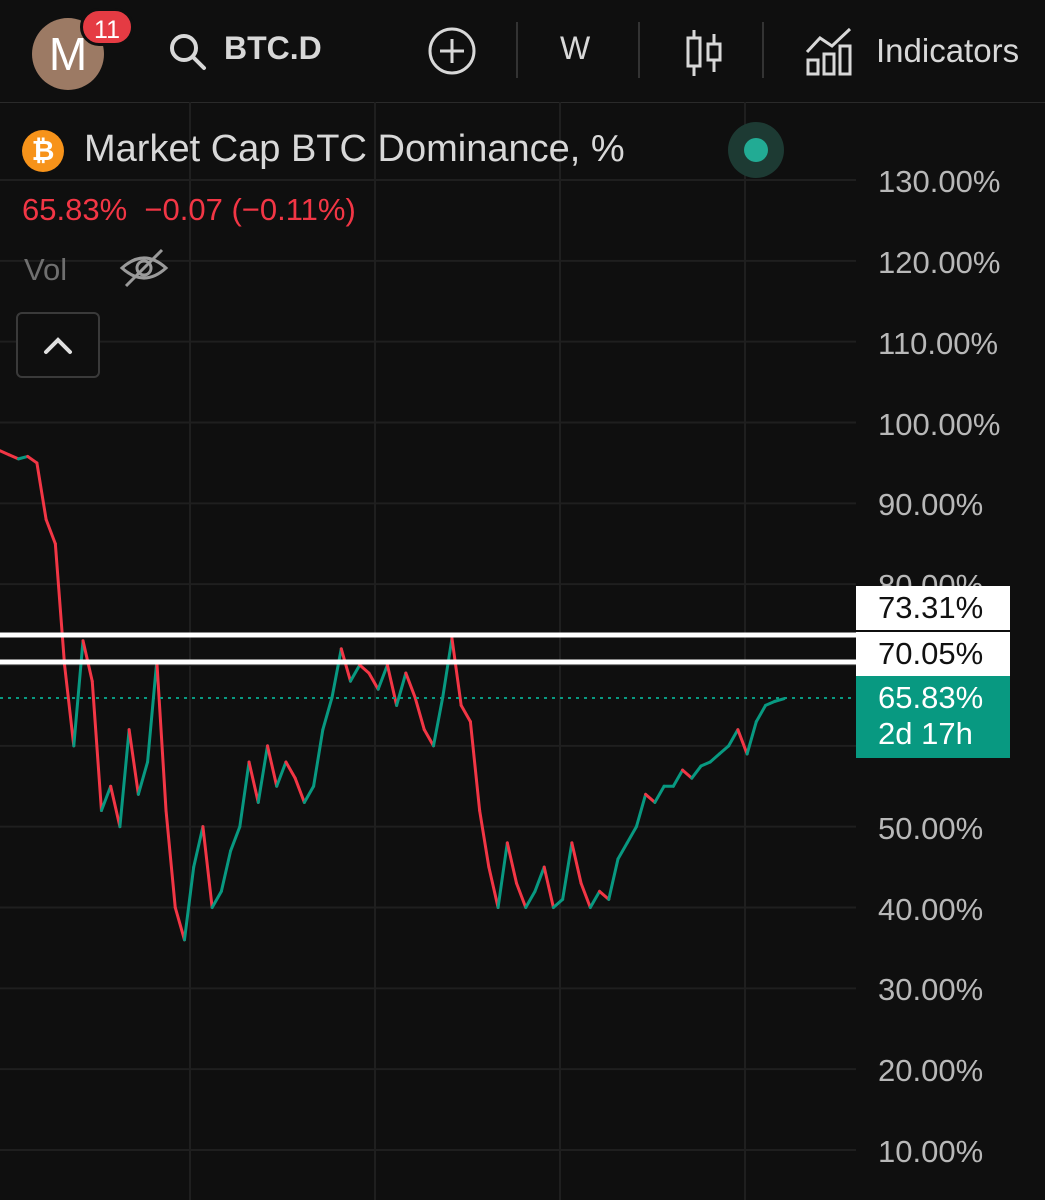  I want to click on add-symbol-button, so click(452, 51).